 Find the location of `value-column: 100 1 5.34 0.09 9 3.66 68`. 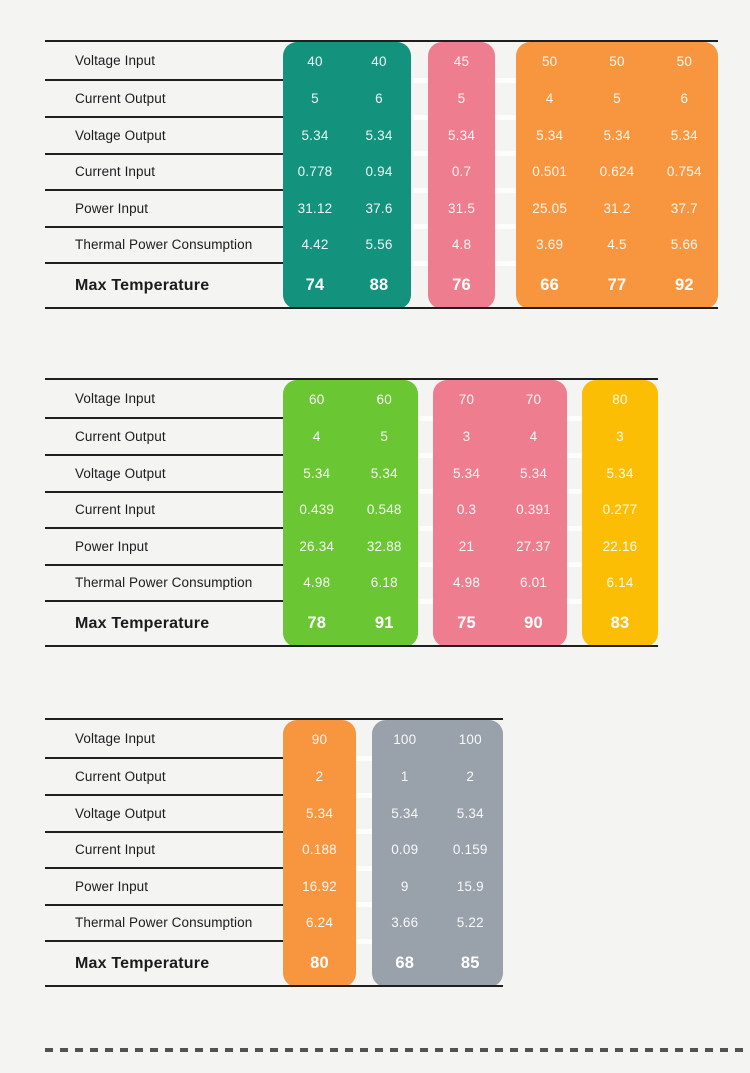

value-column: 100 1 5.34 0.09 9 3.66 68 is located at coordinates (405, 853).